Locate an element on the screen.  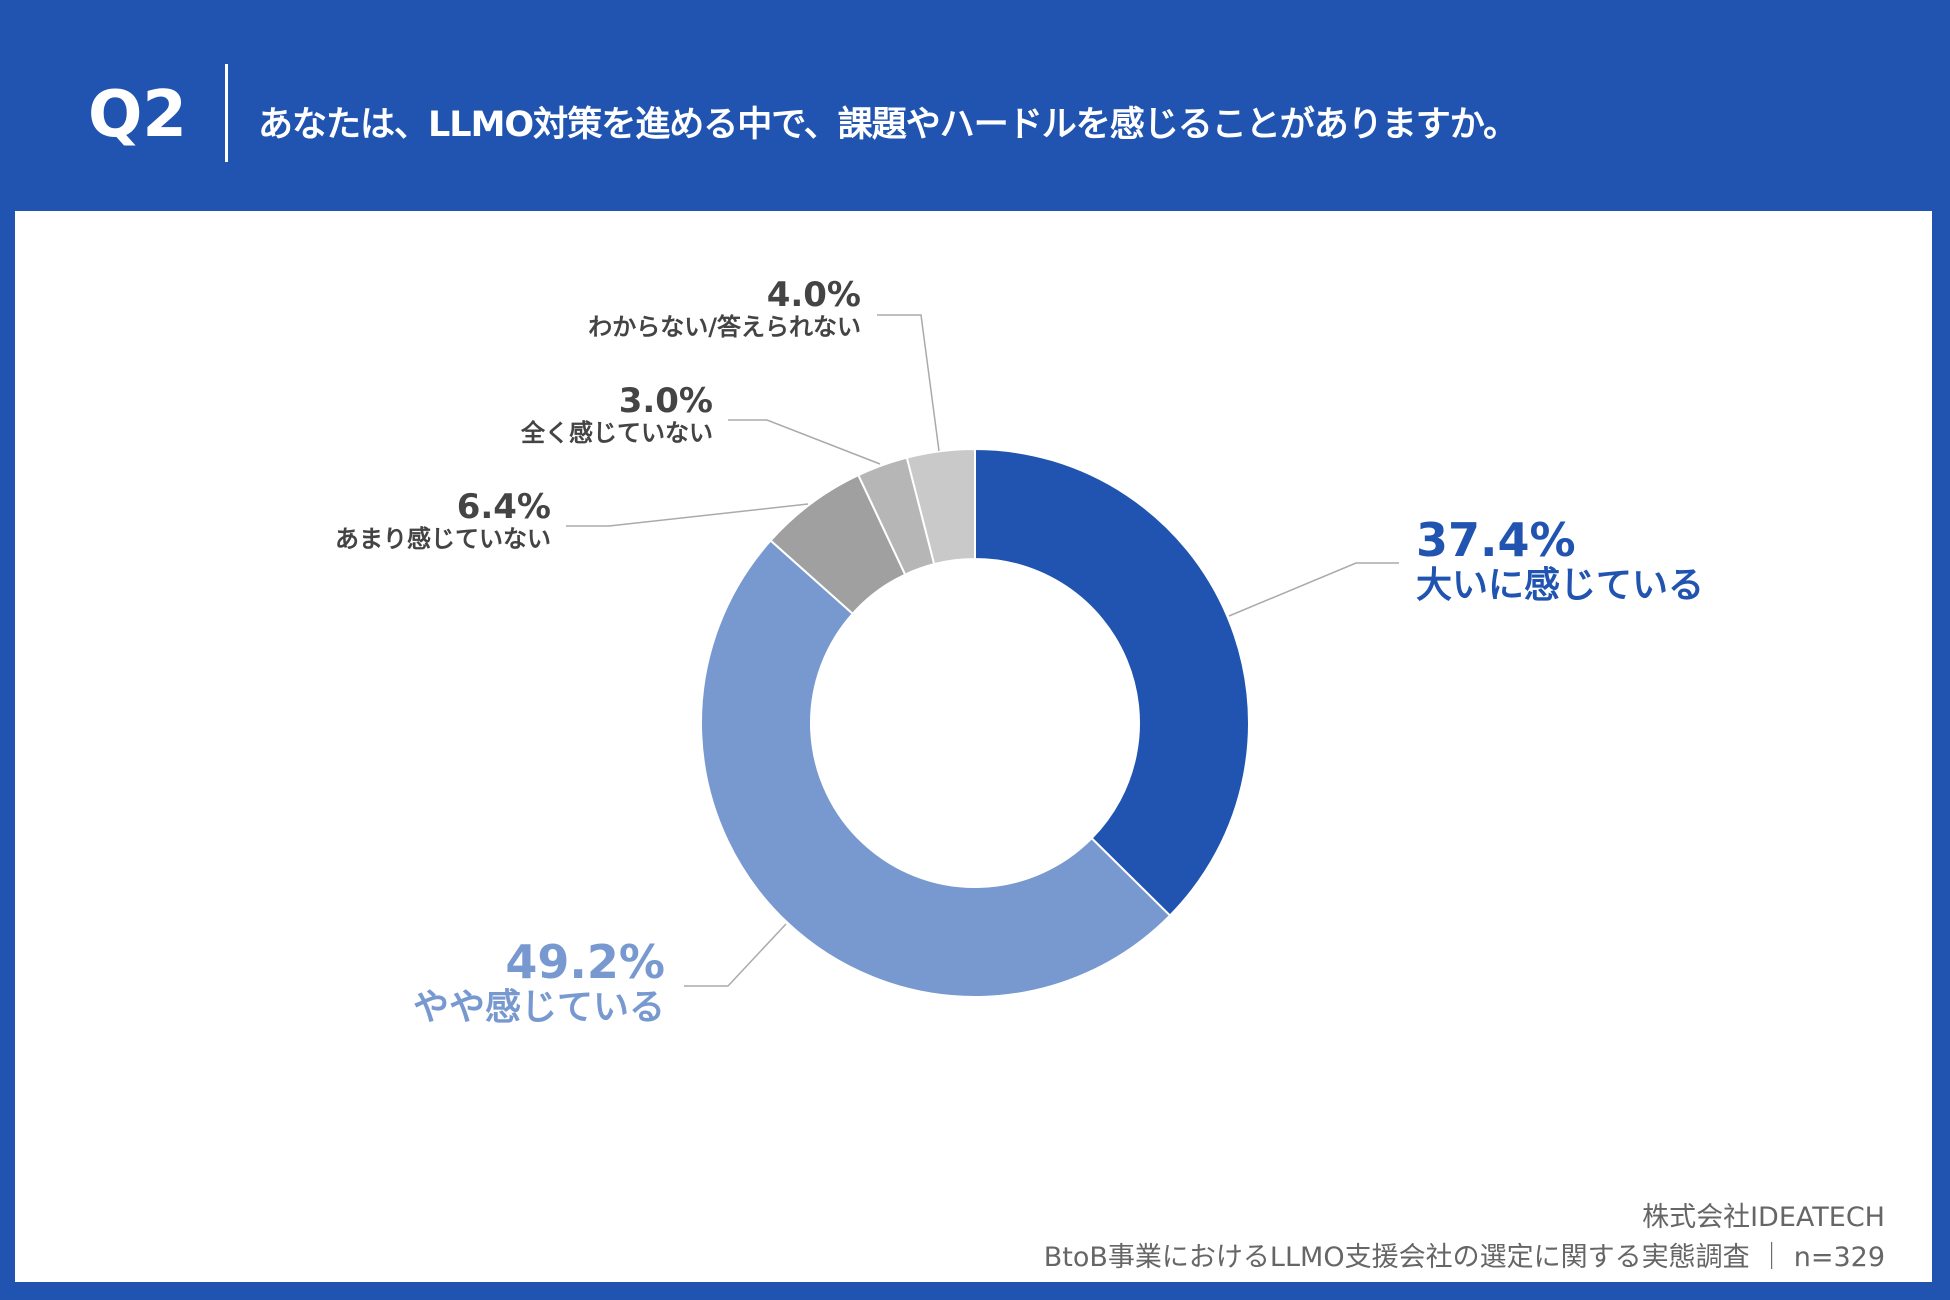
label-slice-1: 49.2% やや感じている is located at coordinates (539, 982).